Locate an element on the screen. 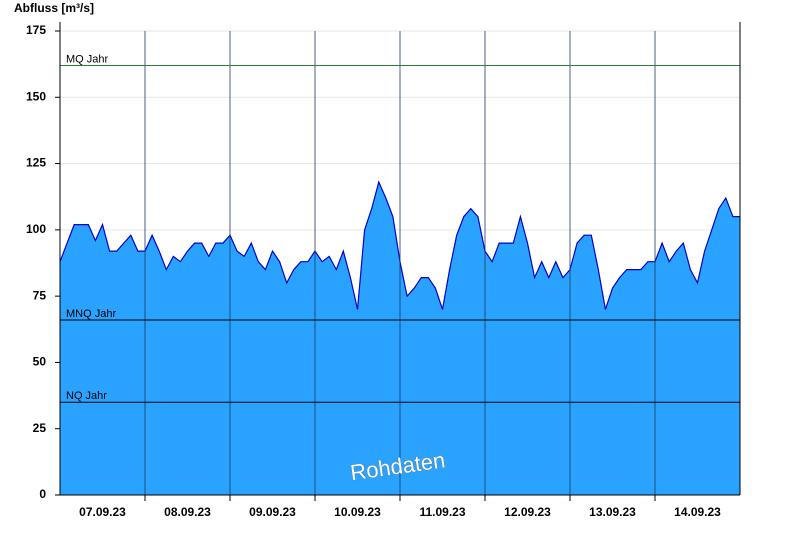  x-tick-label: 10.09.23 is located at coordinates (357, 512).